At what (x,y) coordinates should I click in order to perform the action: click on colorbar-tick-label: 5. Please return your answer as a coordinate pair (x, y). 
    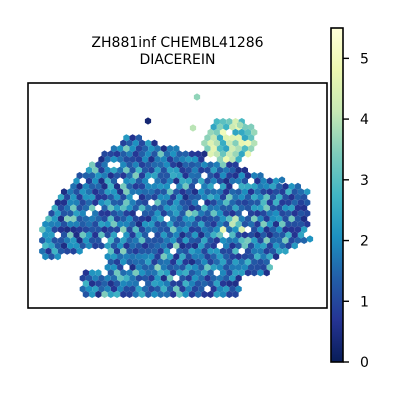
    Looking at the image, I should click on (364, 59).